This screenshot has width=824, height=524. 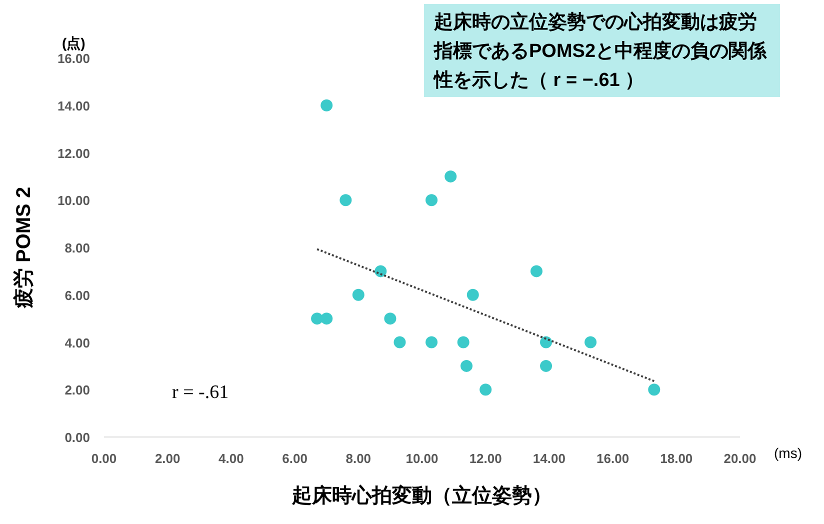 I want to click on x-tick-label: 14.00, so click(x=549, y=458).